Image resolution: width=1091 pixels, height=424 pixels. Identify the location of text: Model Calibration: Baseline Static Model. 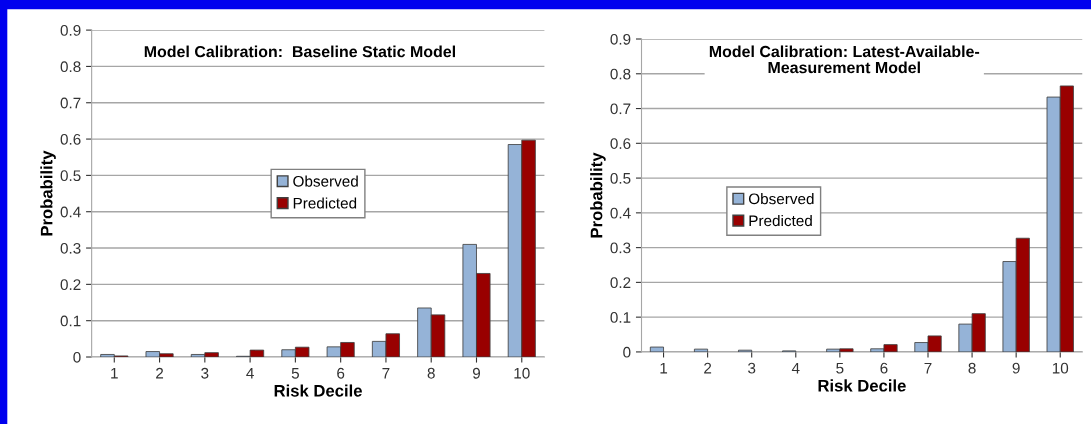
(299, 51).